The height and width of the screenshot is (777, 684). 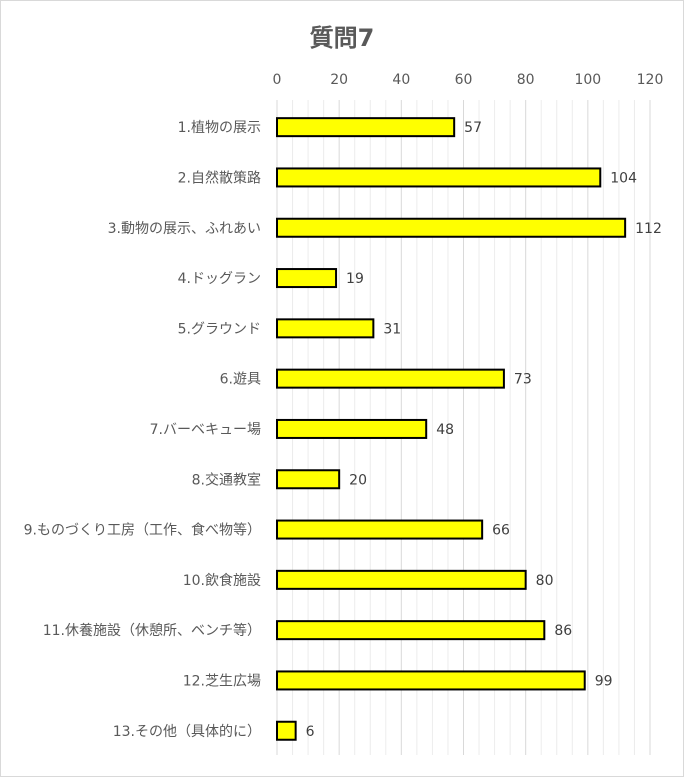 I want to click on data-label: 80, so click(x=545, y=581).